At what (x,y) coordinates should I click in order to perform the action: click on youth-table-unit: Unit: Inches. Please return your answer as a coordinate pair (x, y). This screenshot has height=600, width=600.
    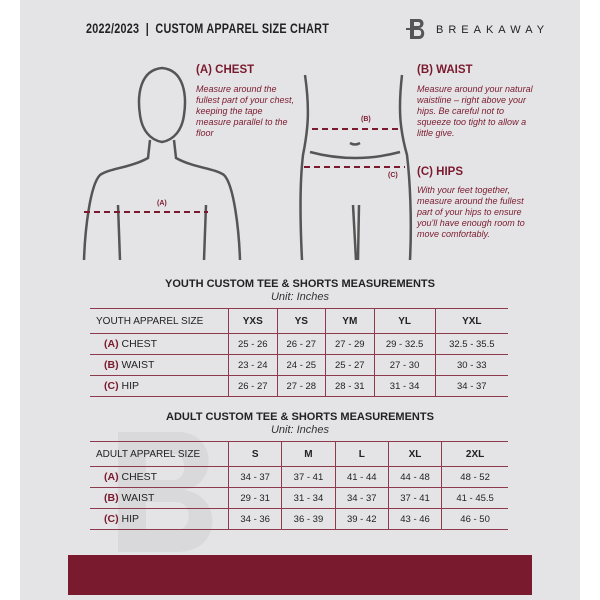
    Looking at the image, I should click on (300, 297).